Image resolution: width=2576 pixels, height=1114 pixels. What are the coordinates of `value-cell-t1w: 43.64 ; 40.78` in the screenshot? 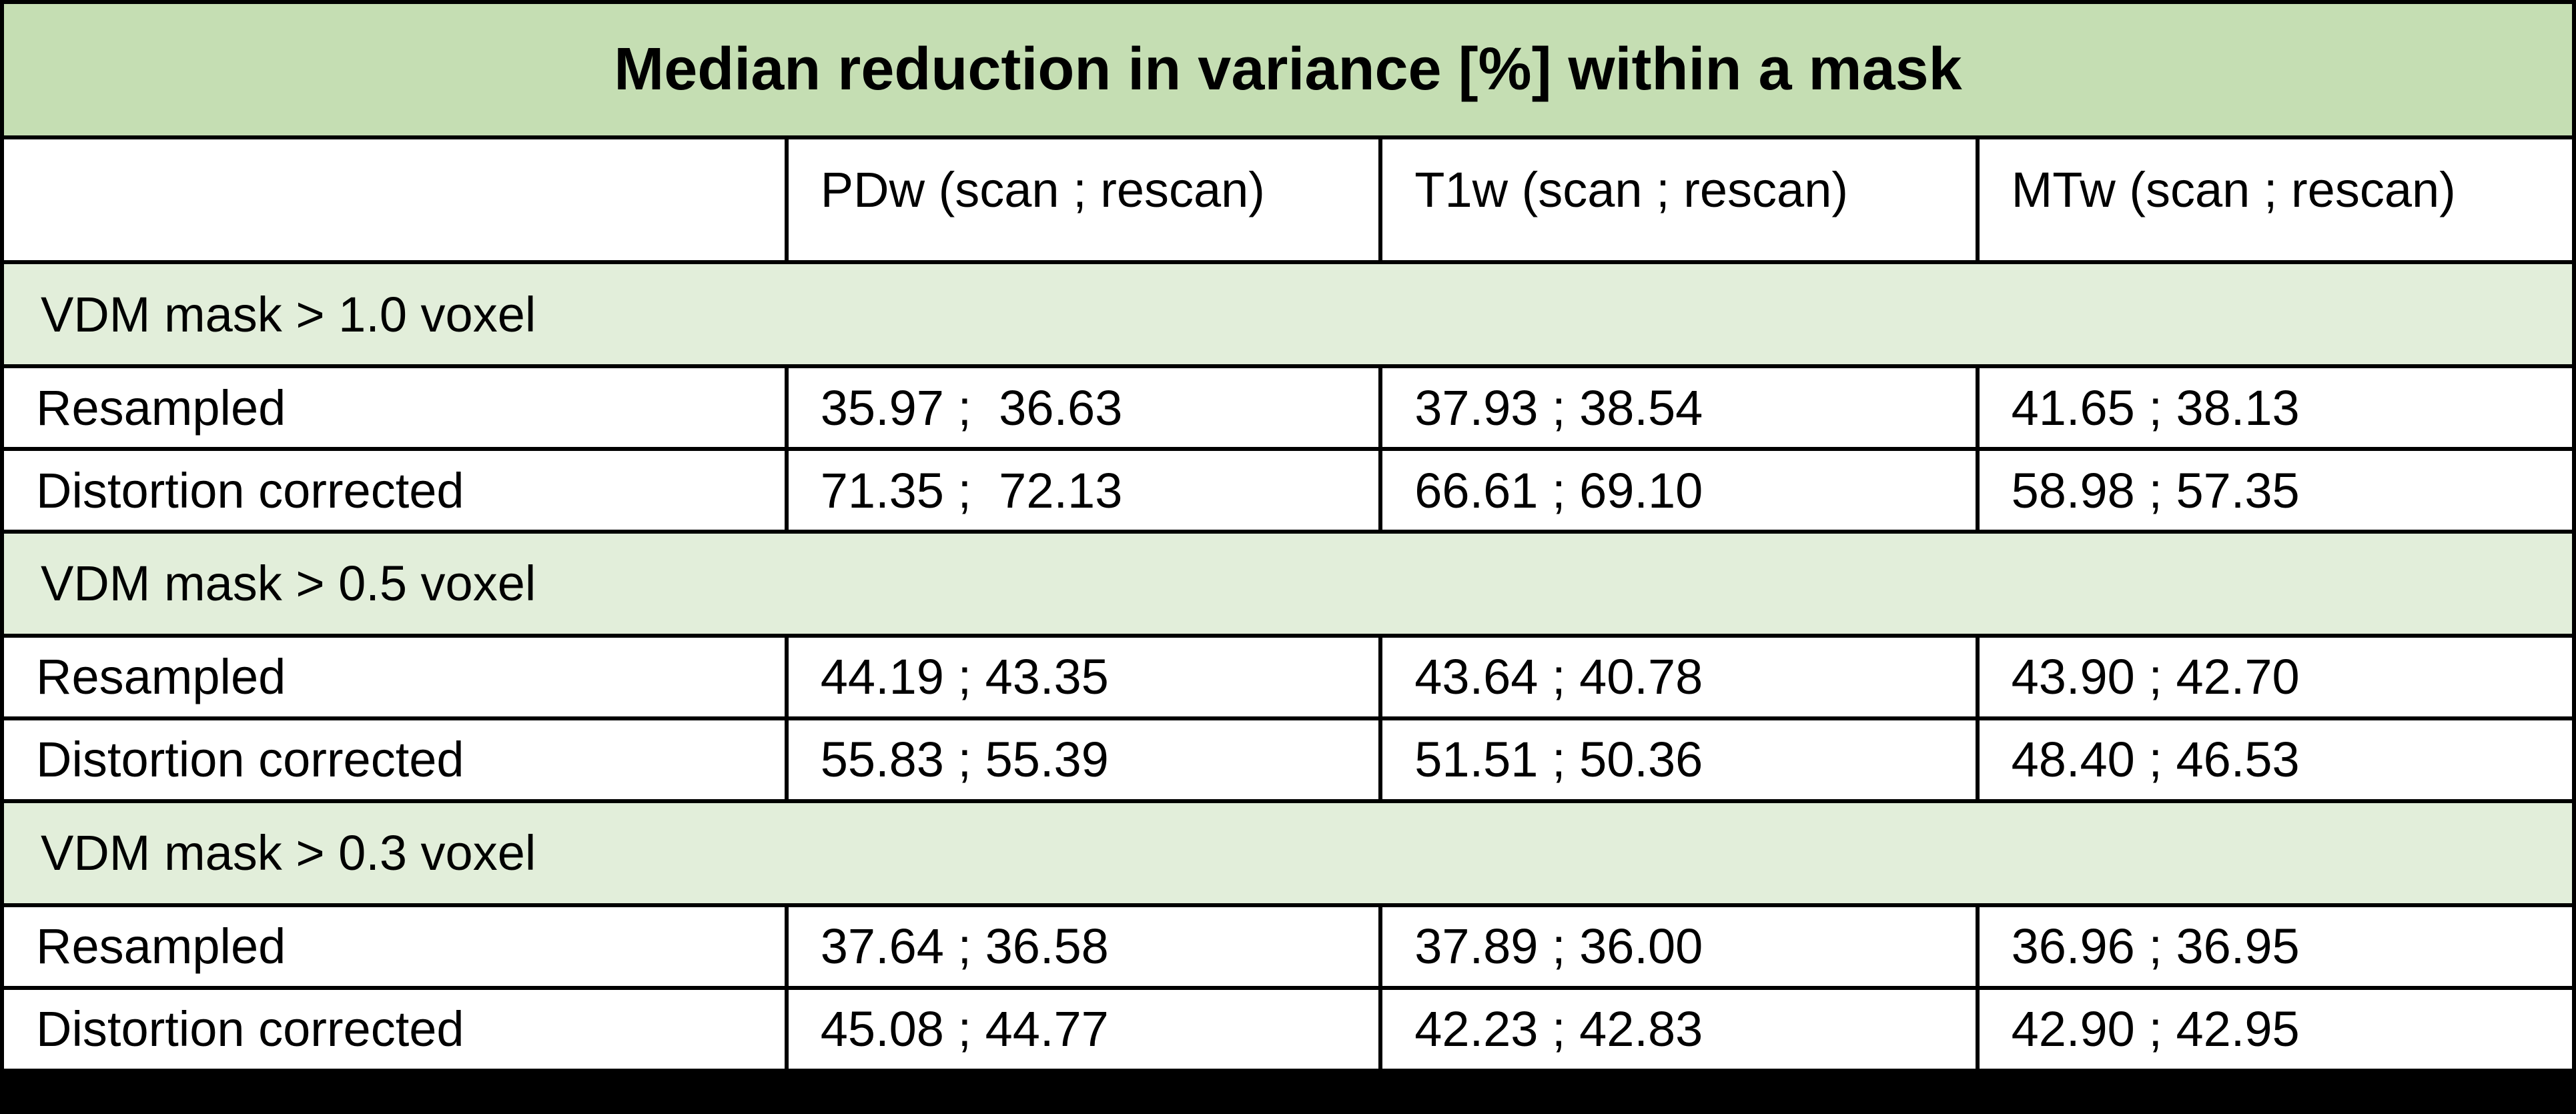 It's located at (1679, 677).